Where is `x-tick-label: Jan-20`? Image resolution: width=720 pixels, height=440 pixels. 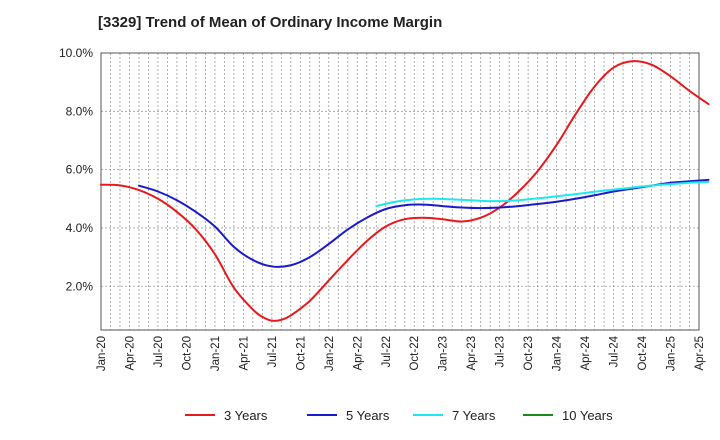 x-tick-label: Jan-20 is located at coordinates (102, 353).